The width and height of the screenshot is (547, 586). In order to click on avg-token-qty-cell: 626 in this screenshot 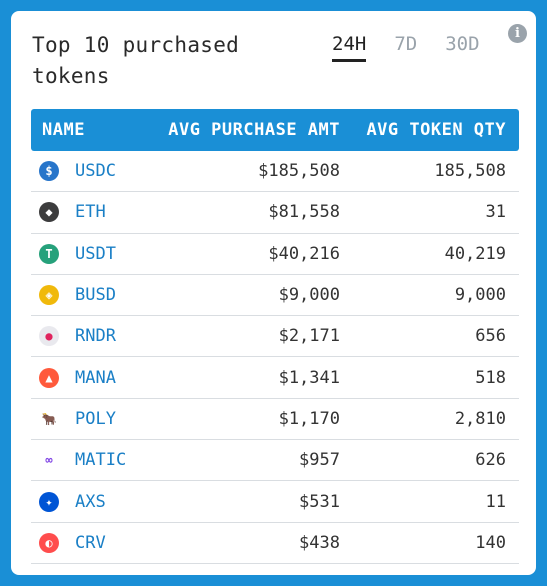, I will do `click(490, 460)`.